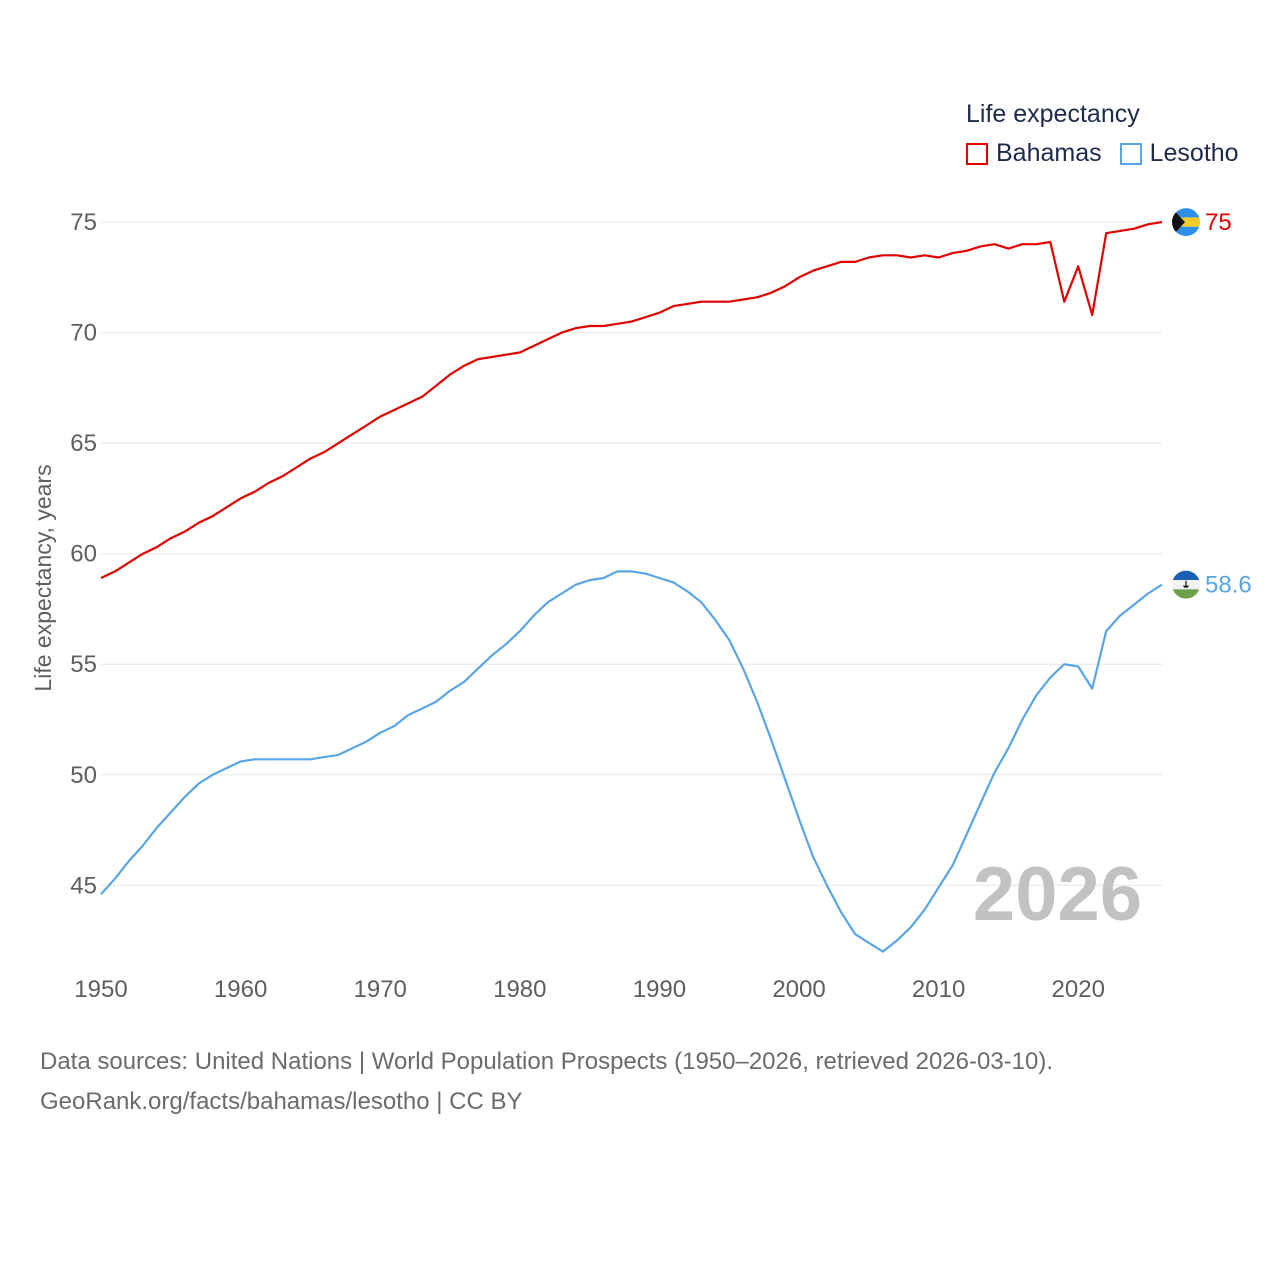 This screenshot has height=1280, width=1280. I want to click on x-tick-label: 2010, so click(938, 989).